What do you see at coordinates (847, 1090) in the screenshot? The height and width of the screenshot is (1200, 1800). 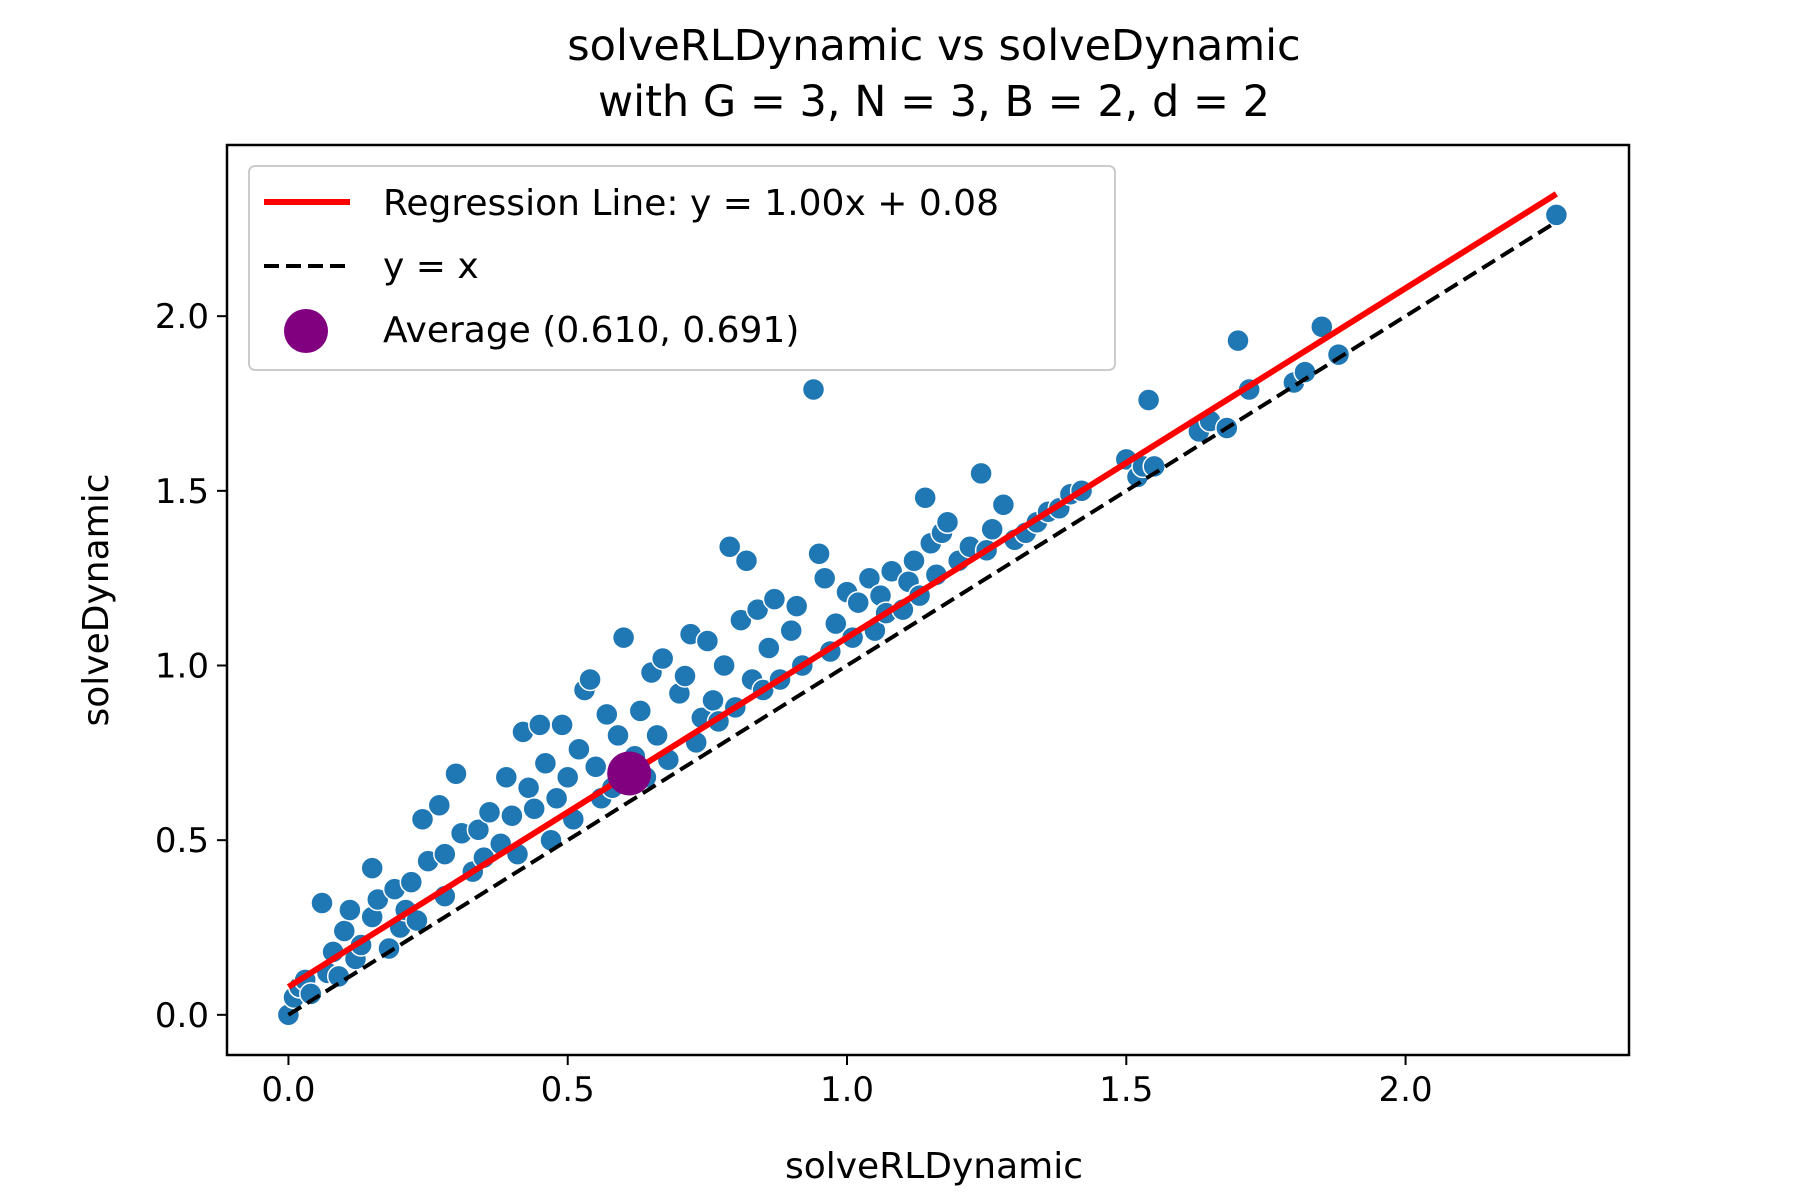 I see `x-tick-label: 1.0` at bounding box center [847, 1090].